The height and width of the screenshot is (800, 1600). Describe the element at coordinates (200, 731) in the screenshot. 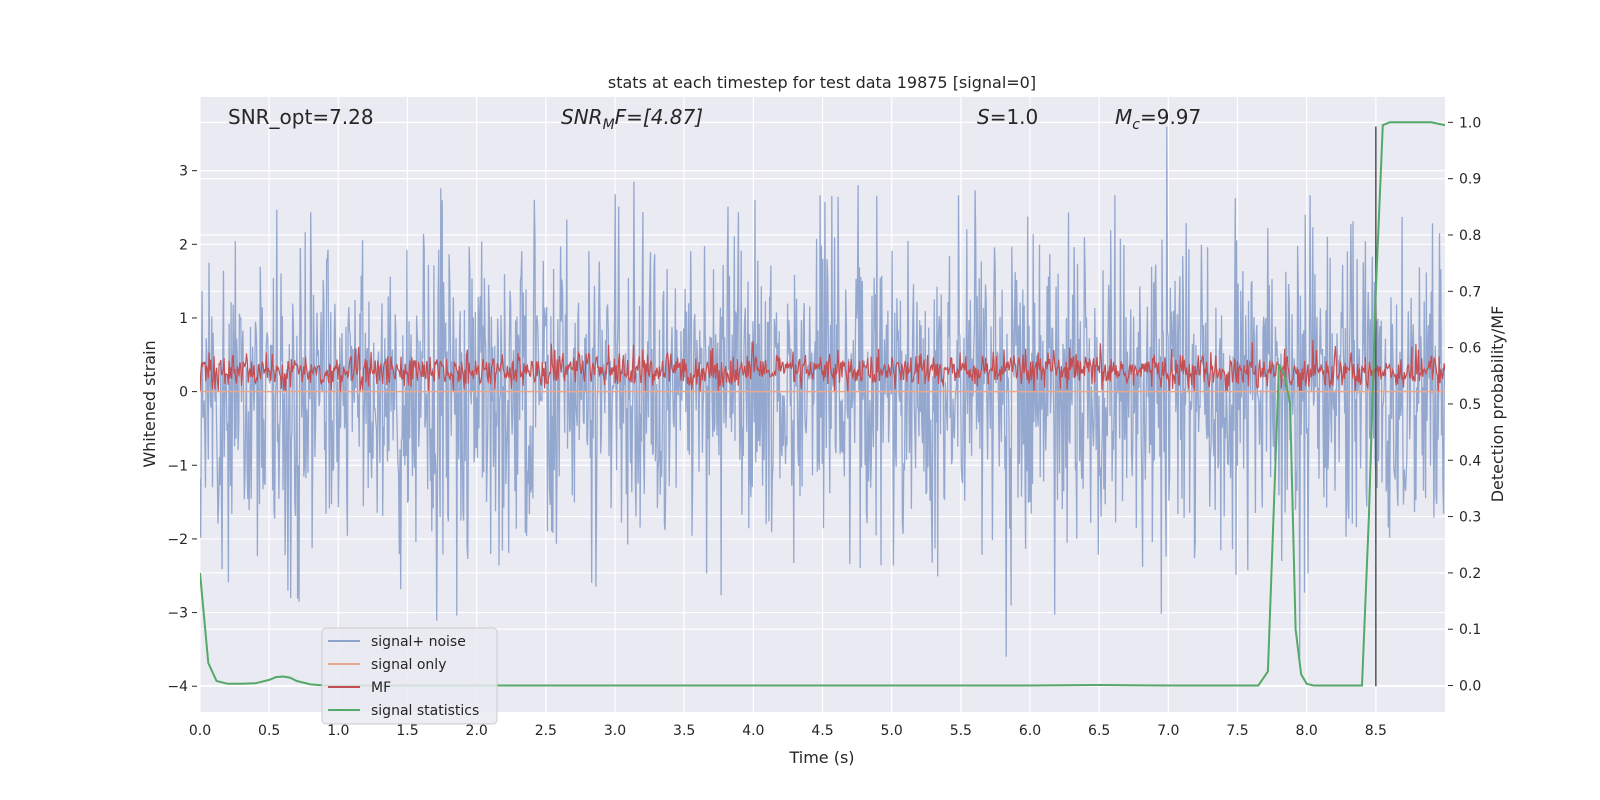

I see `x-tick-label: 0.0` at that location.